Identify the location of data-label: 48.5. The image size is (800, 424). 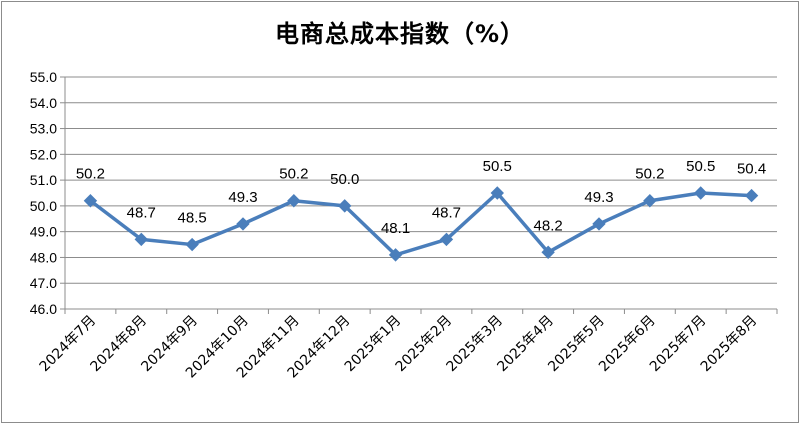
(192, 218).